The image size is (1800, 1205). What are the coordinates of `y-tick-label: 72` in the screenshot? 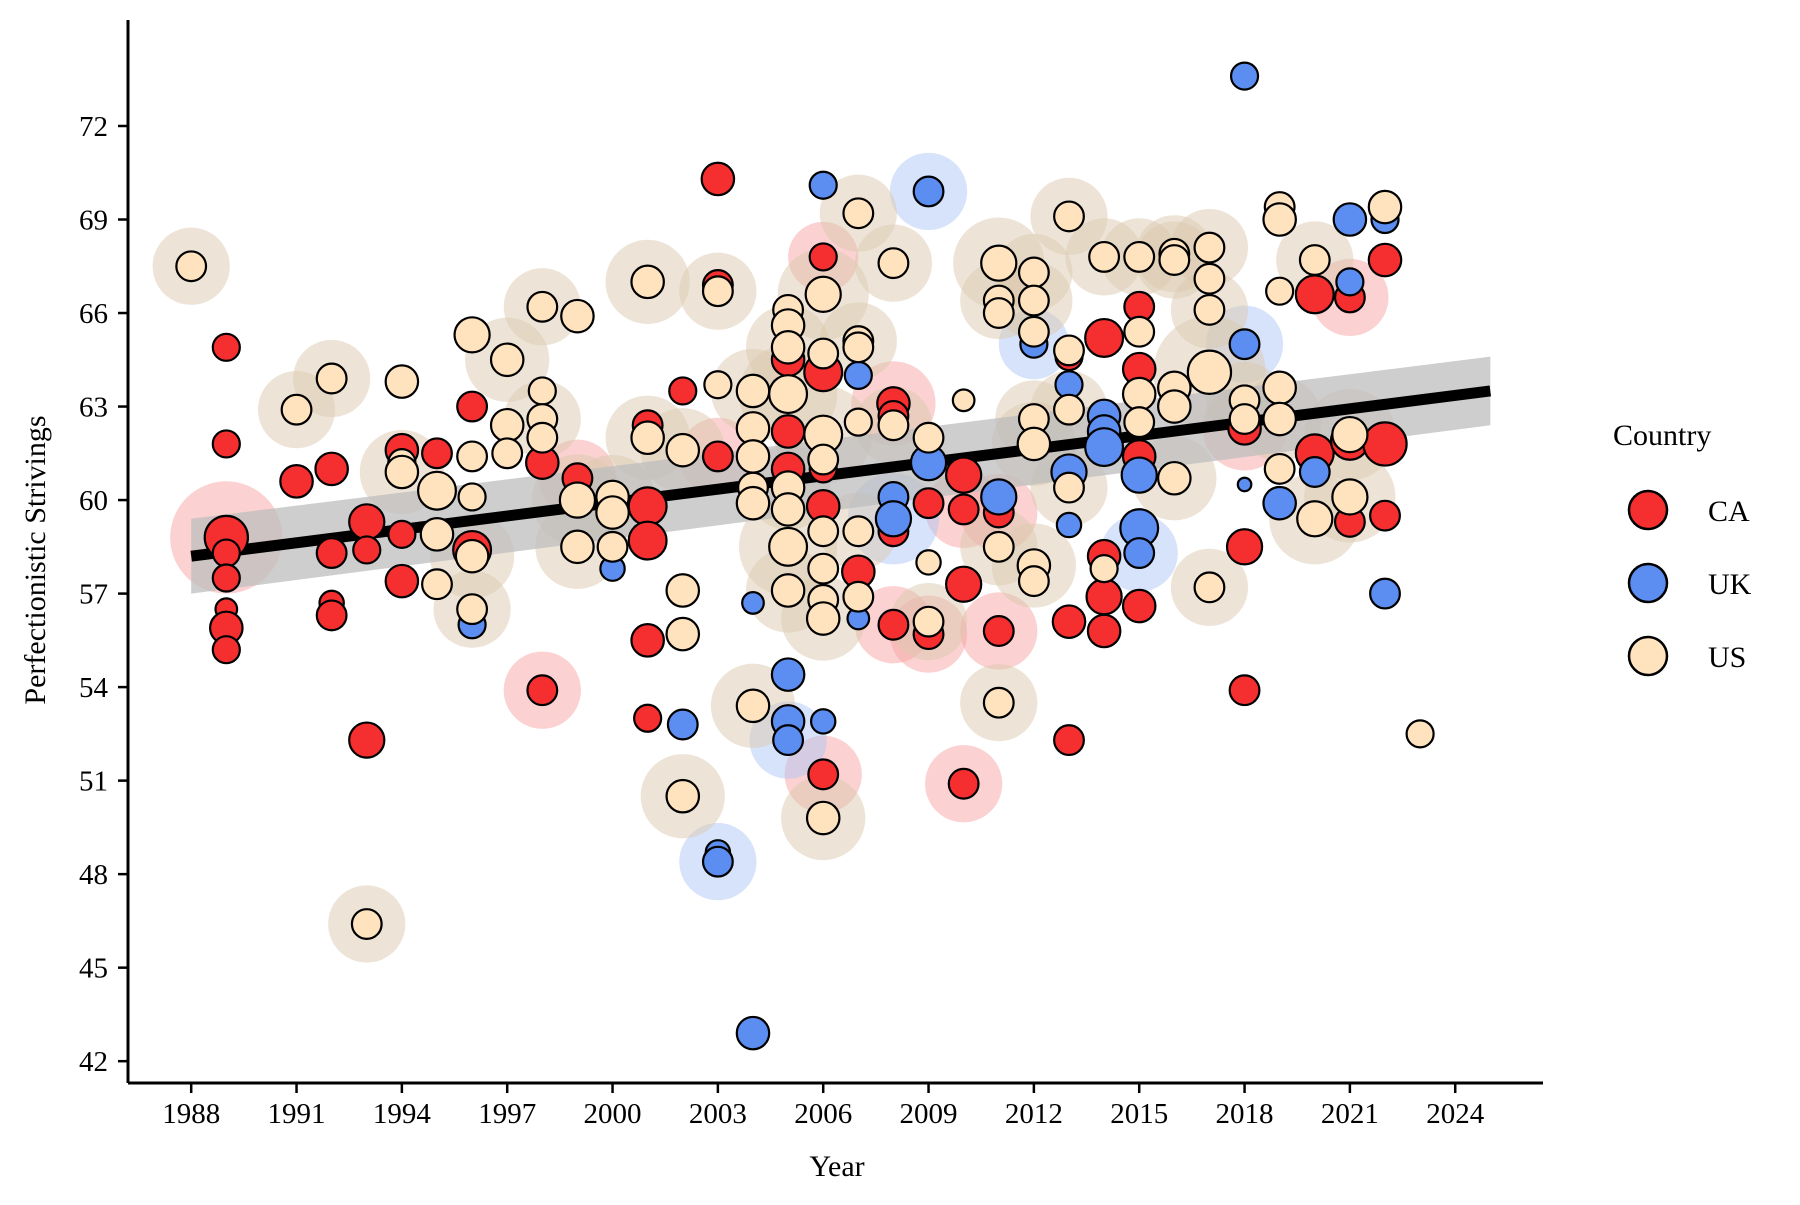 It's located at (93, 127).